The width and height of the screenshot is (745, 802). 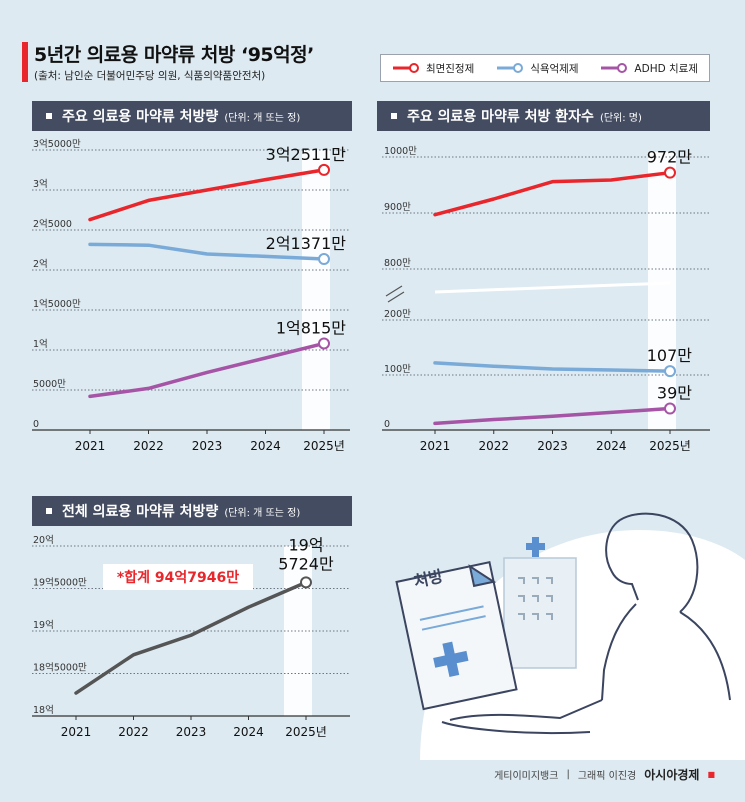 What do you see at coordinates (540, 603) in the screenshot?
I see `hospital-building-icon` at bounding box center [540, 603].